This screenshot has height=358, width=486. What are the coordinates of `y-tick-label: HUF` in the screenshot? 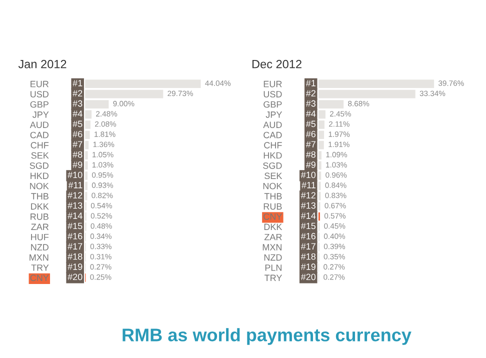 It's located at (40, 237).